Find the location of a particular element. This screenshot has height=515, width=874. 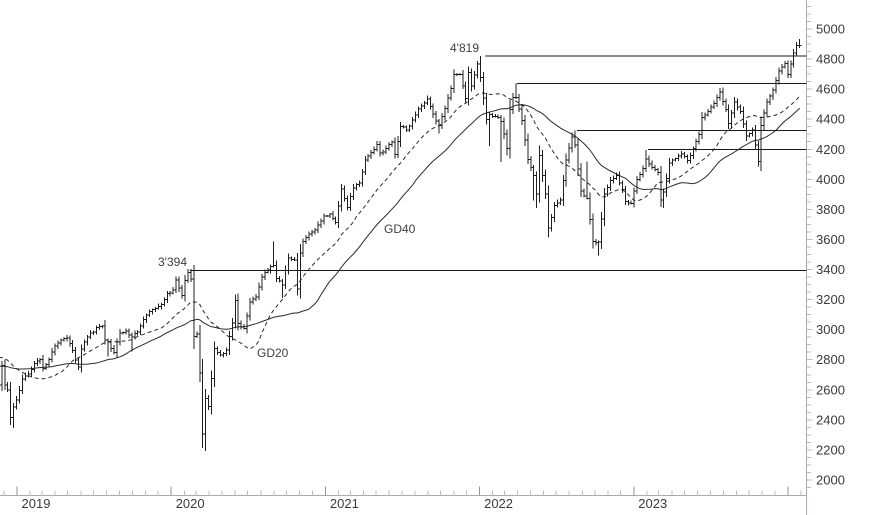

y-axis-label: 2200 is located at coordinates (830, 449).